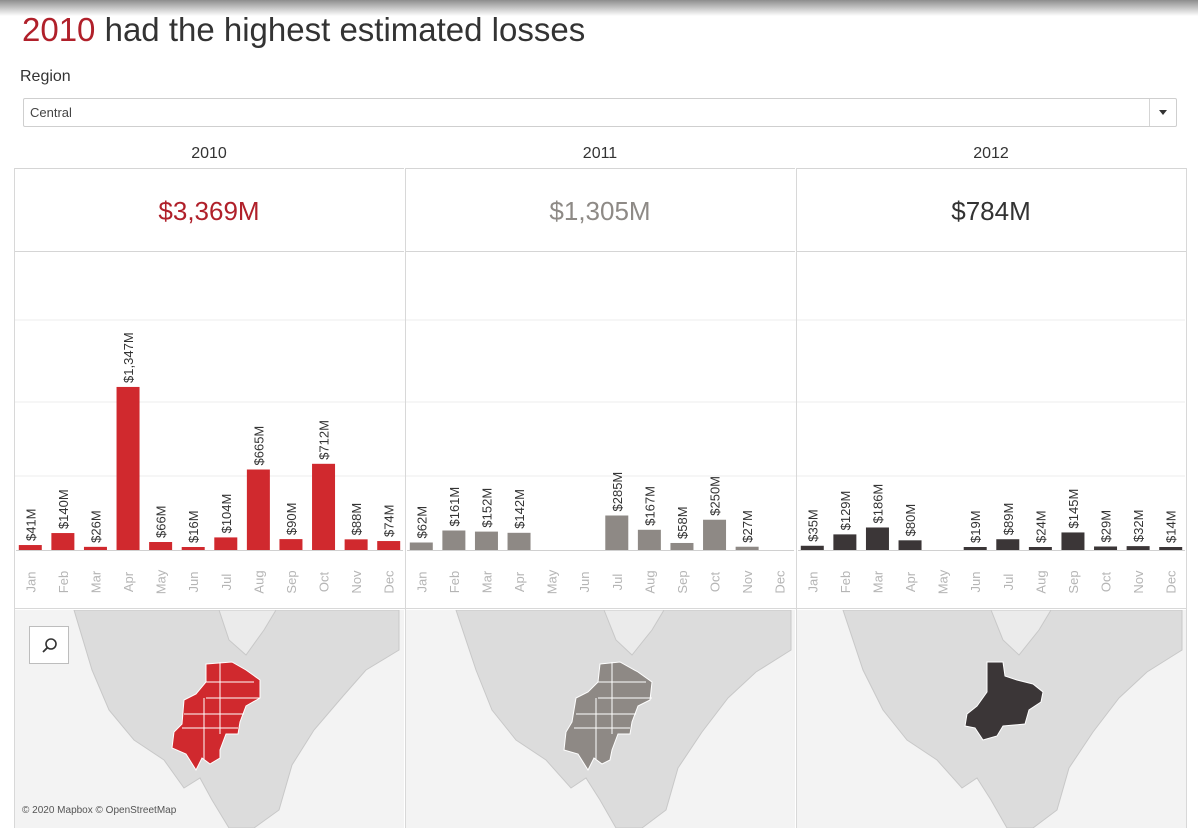  What do you see at coordinates (356, 519) in the screenshot?
I see `data-label-2010-Nov: $88M` at bounding box center [356, 519].